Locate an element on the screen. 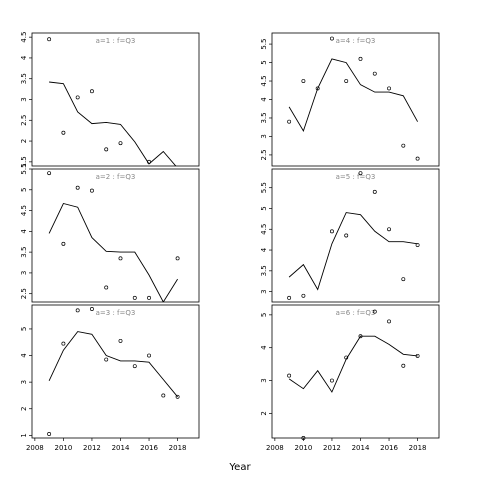 The image size is (480, 480). panel-a5: a=5 : f=Q3 3 3.5 4 4.5 5 5.5 is located at coordinates (350, 235).